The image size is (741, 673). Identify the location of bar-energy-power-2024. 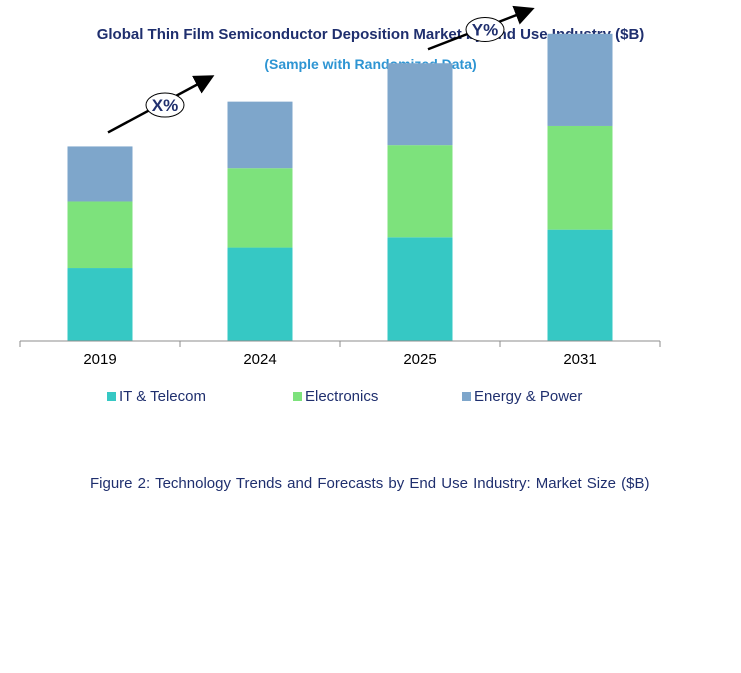
(260, 135).